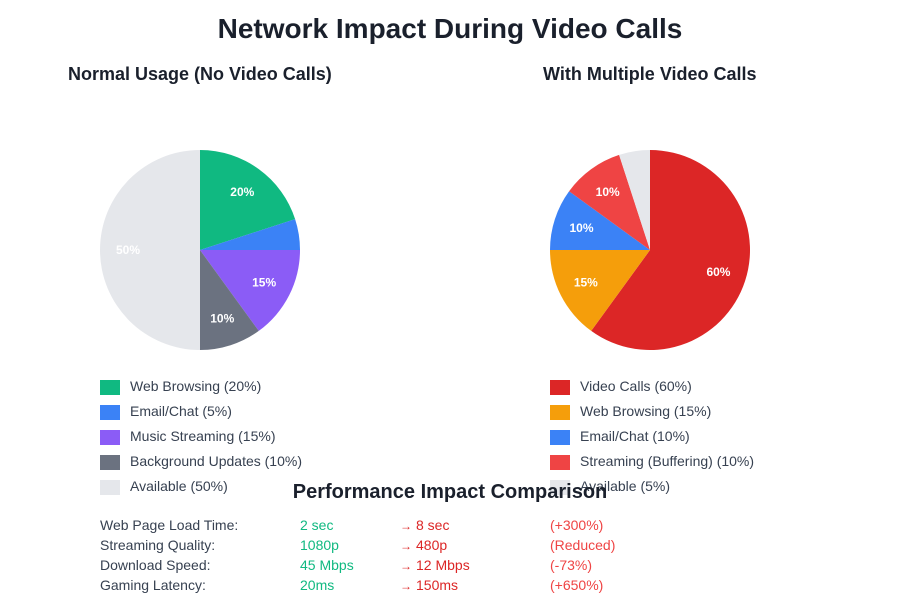  What do you see at coordinates (196, 386) in the screenshot?
I see `legend-label: Web Browsing (20%)` at bounding box center [196, 386].